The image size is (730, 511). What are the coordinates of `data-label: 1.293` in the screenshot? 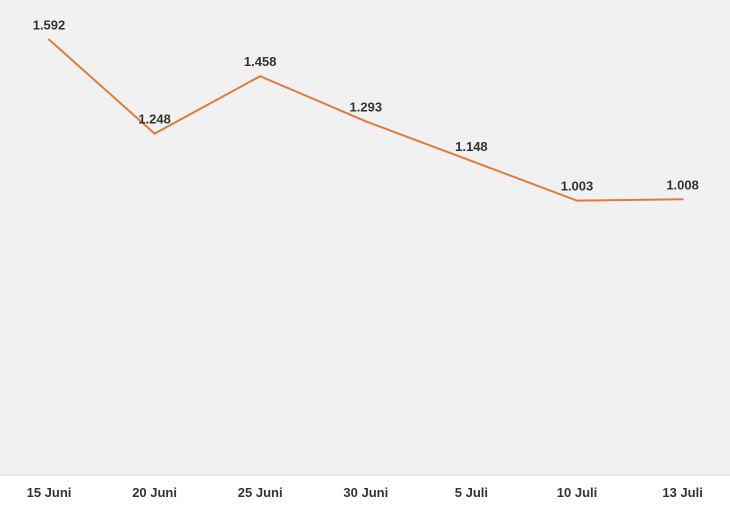 It's located at (366, 106).